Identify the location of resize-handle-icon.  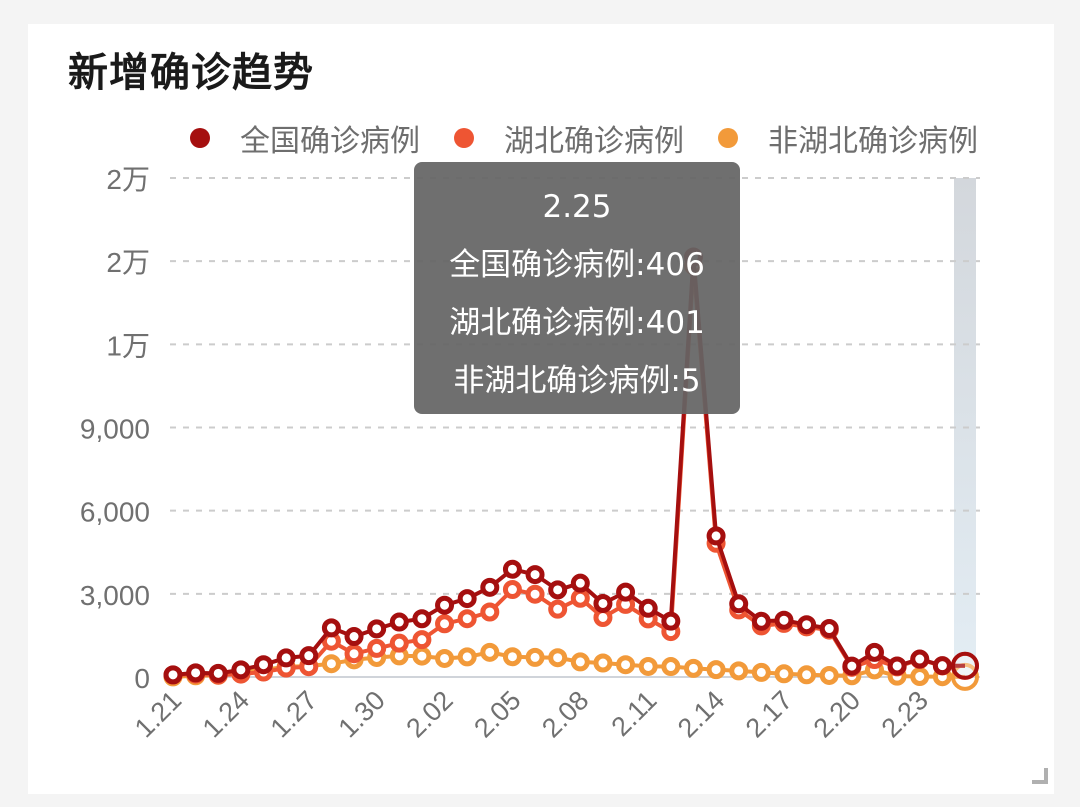
(1040, 776).